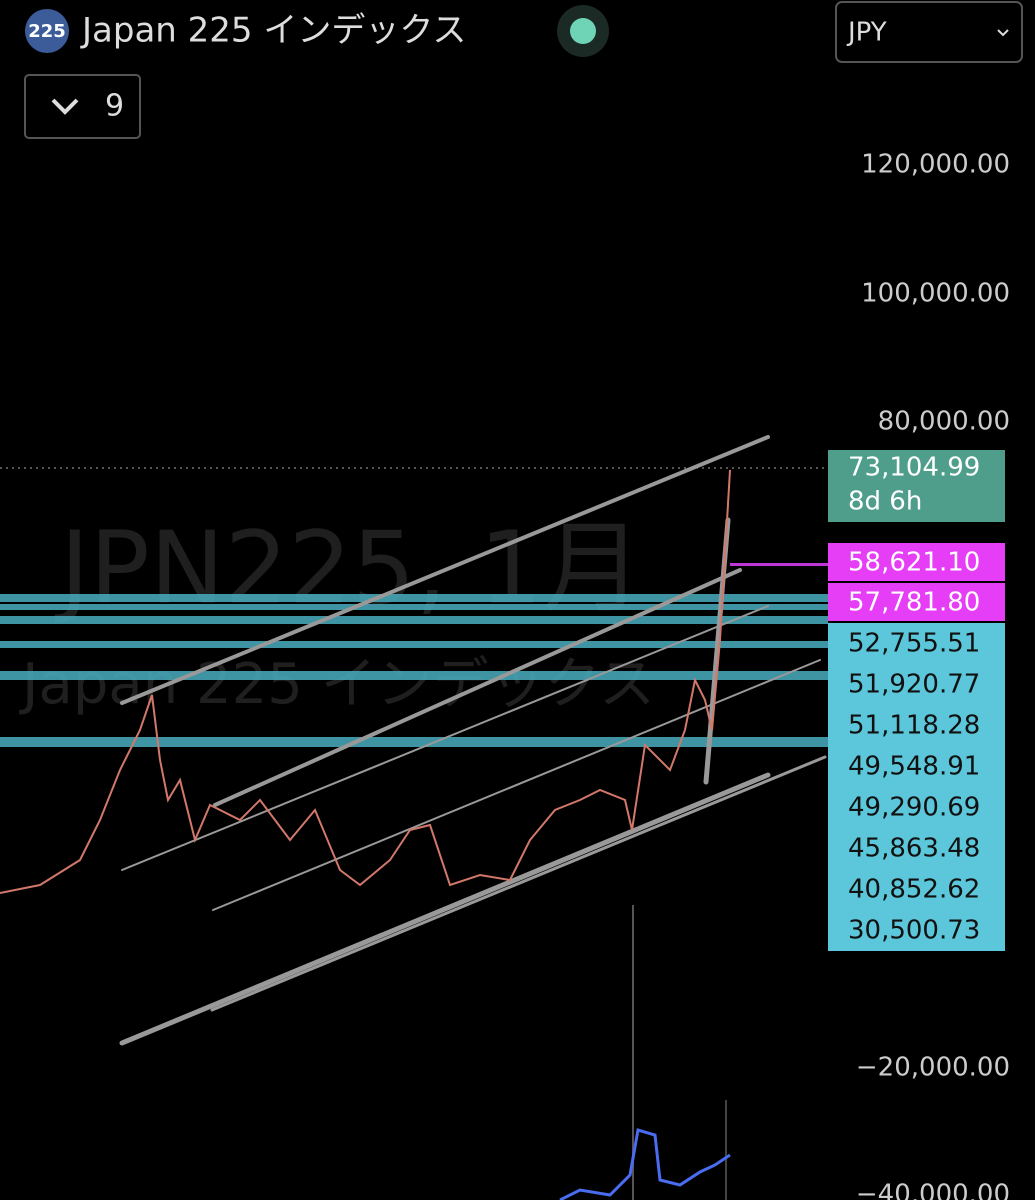 The image size is (1035, 1200). I want to click on toggle-arrow, so click(65, 106).